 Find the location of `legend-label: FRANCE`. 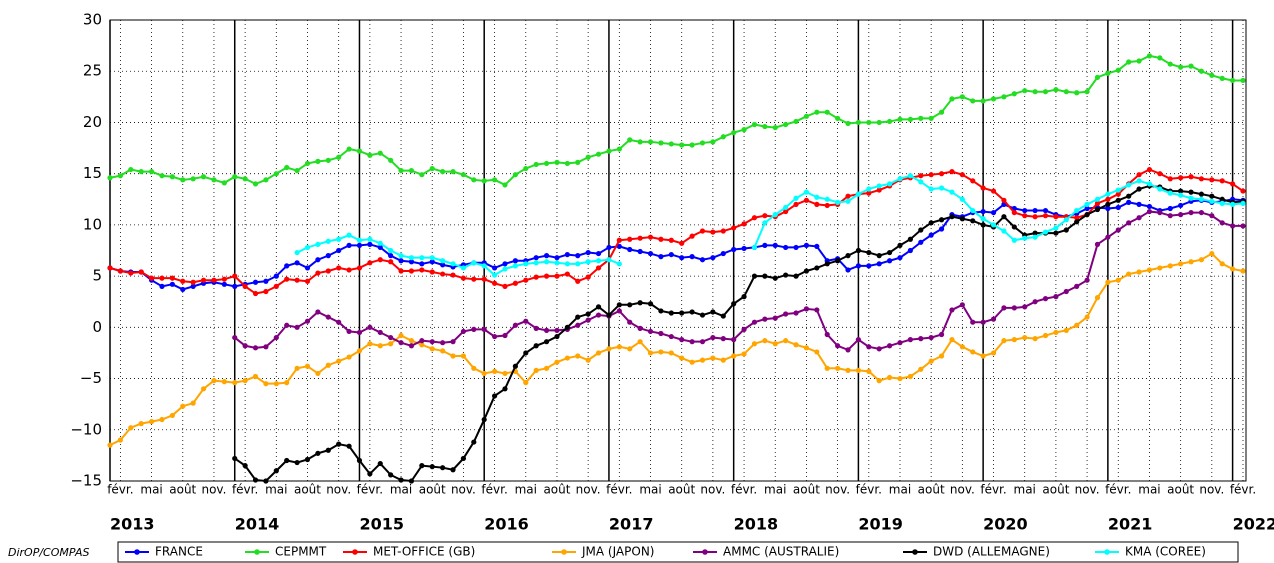

legend-label: FRANCE is located at coordinates (179, 552).